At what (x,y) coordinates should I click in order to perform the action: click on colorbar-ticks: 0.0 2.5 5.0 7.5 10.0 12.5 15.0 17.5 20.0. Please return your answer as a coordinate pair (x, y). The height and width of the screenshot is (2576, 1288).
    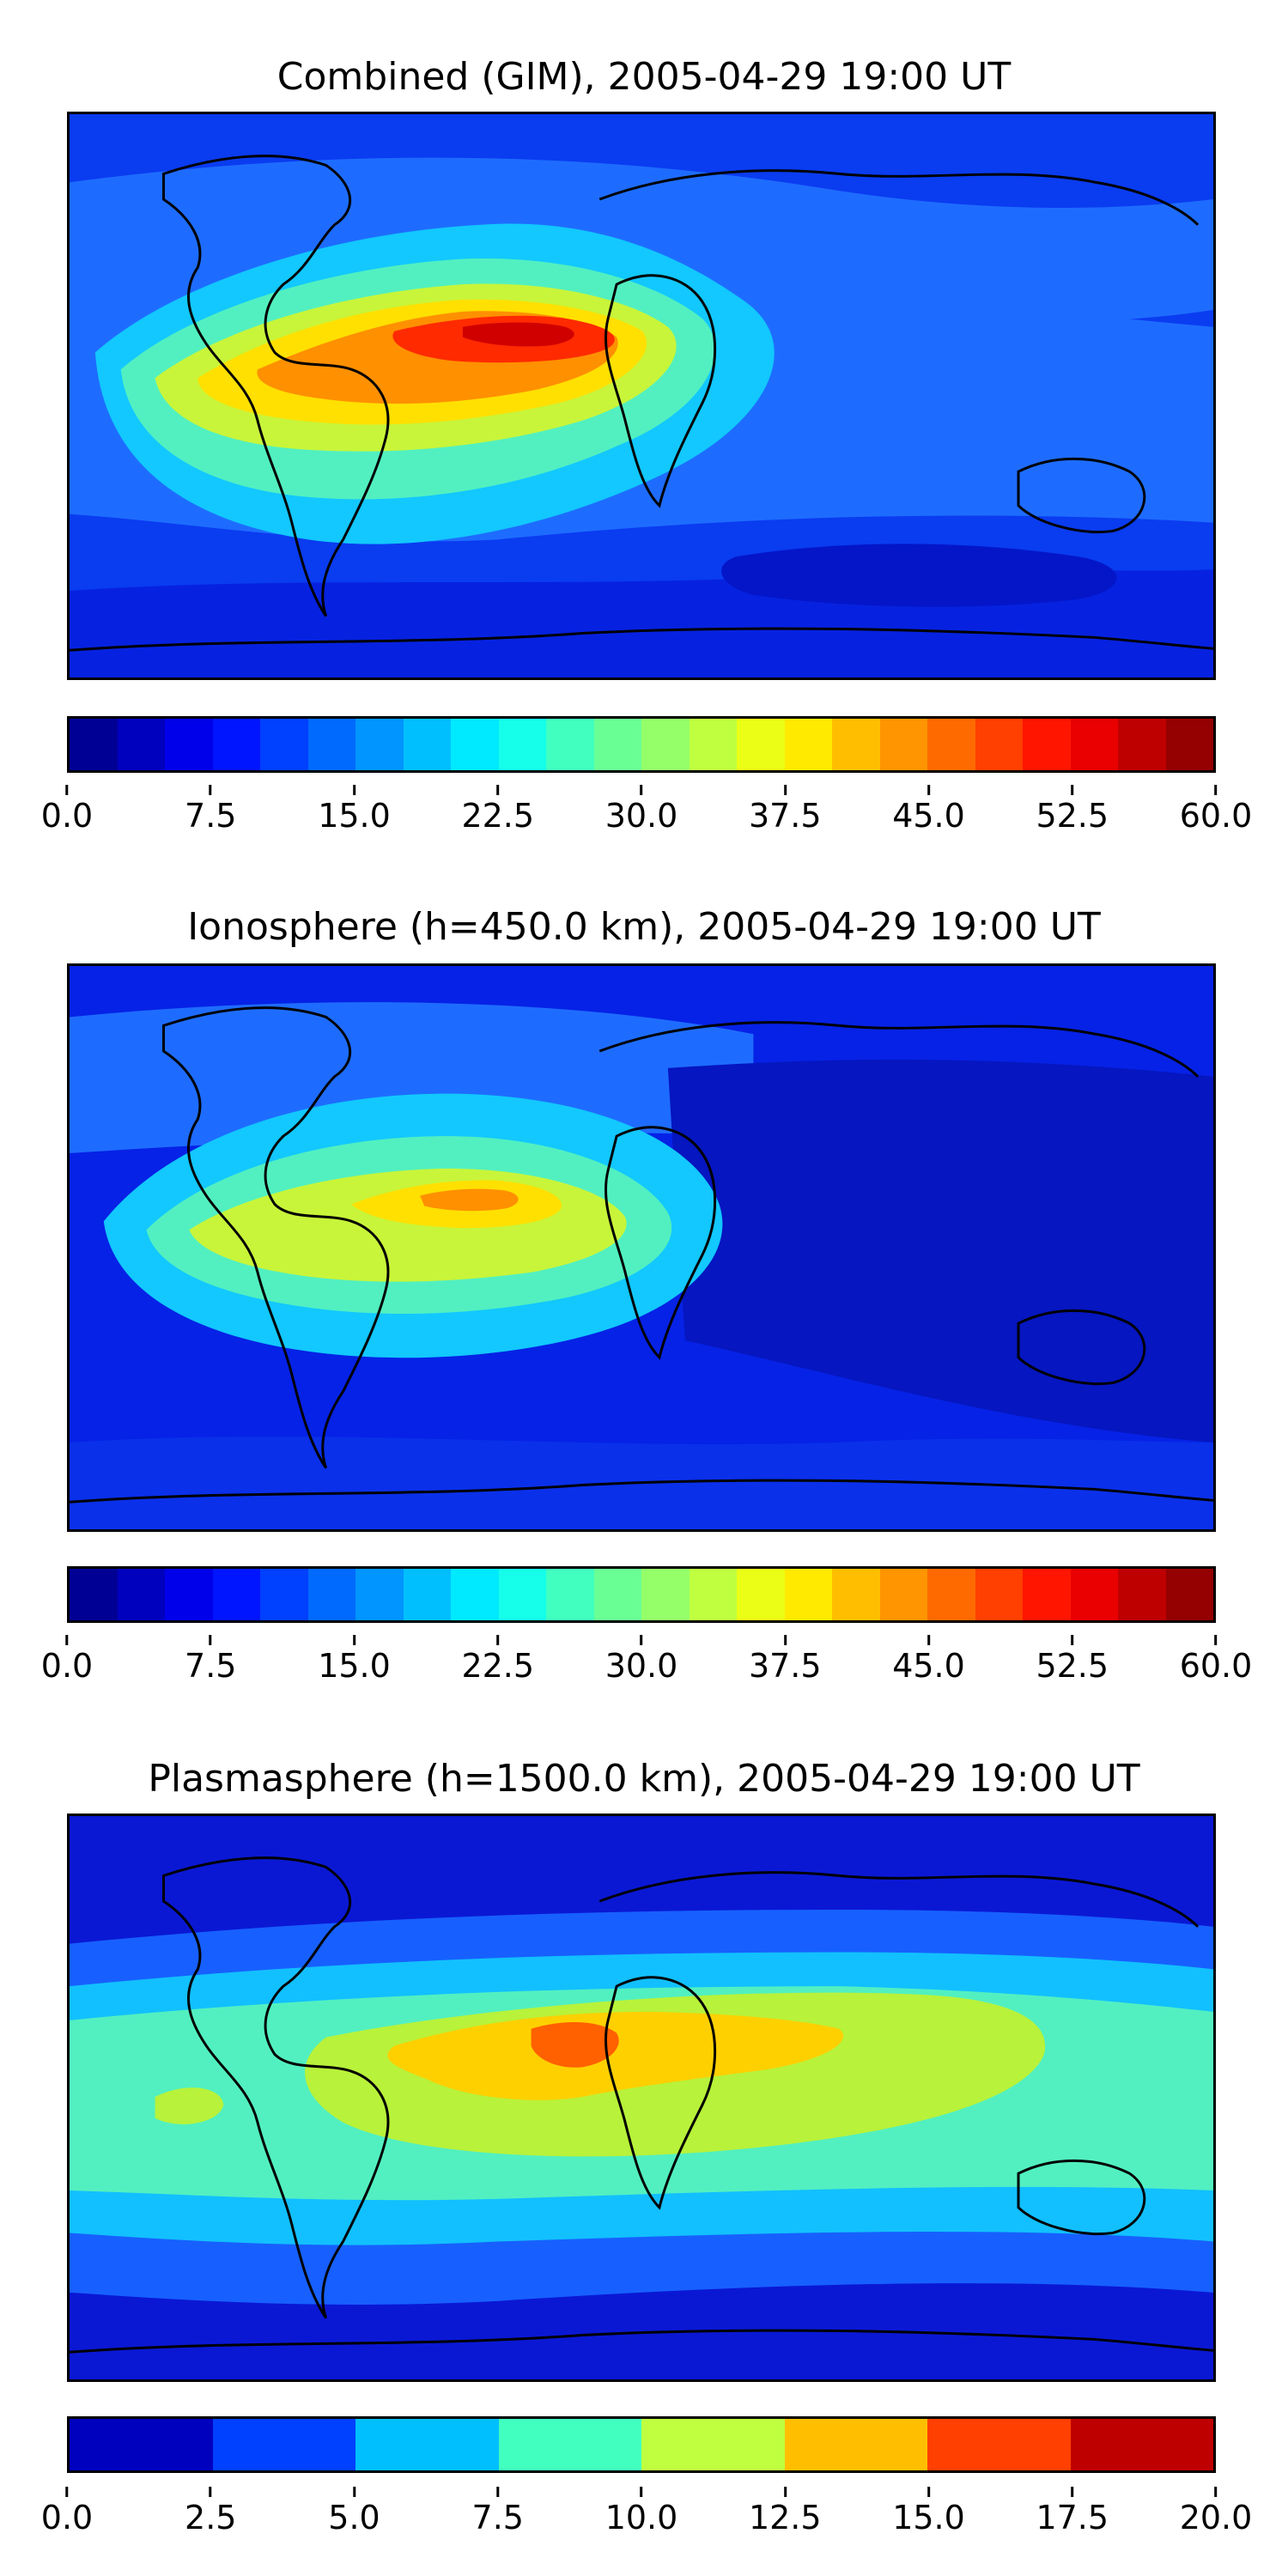
    Looking at the image, I should click on (647, 2524).